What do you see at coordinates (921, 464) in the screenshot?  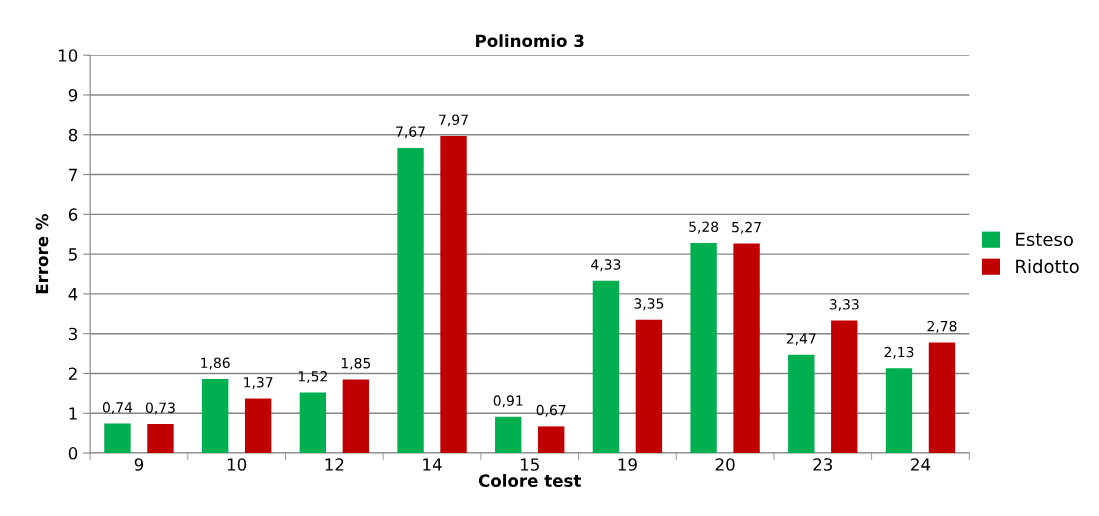 I see `x-tick-label: 24` at bounding box center [921, 464].